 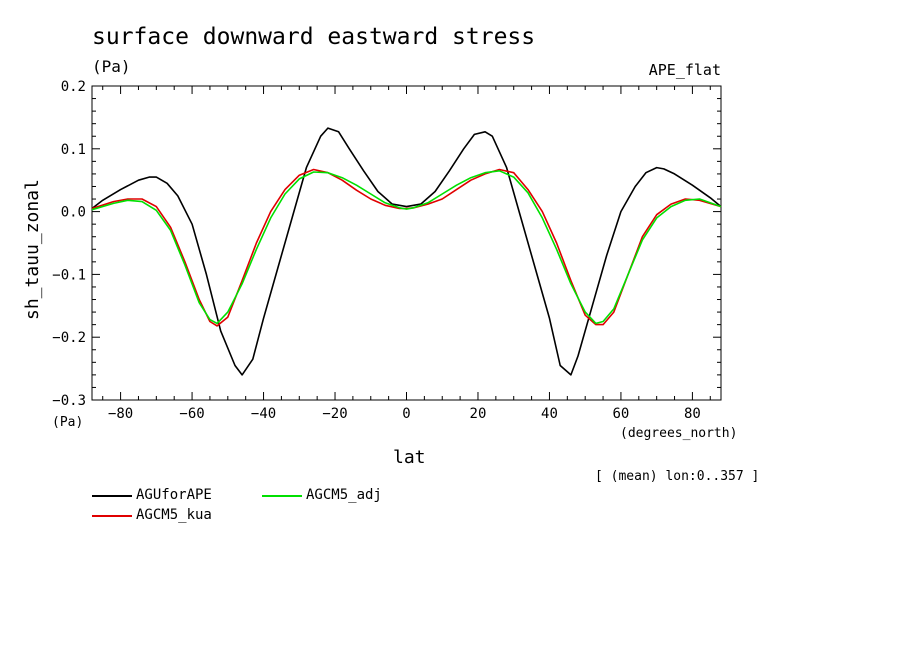 What do you see at coordinates (314, 37) in the screenshot?
I see `chart-title: surface downward eastward stress` at bounding box center [314, 37].